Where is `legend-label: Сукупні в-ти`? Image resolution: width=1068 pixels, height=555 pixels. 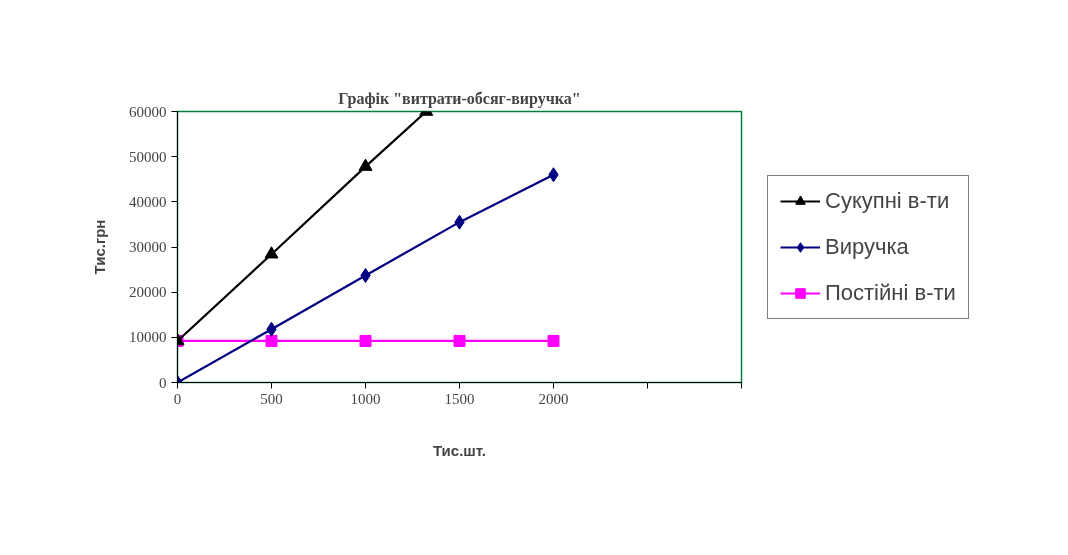 legend-label: Сукупні в-ти is located at coordinates (887, 200).